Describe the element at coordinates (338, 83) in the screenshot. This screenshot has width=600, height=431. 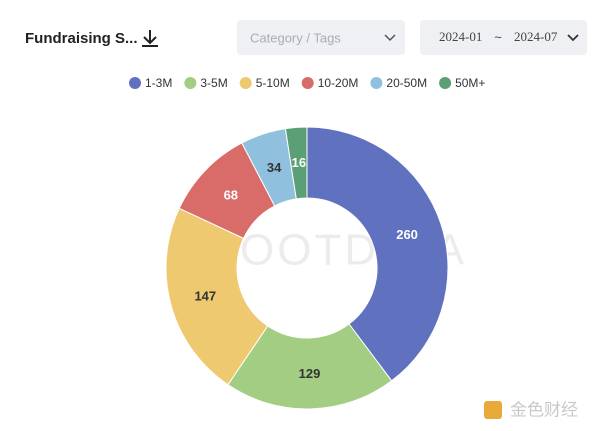
I see `legend-label: 10-20M` at that location.